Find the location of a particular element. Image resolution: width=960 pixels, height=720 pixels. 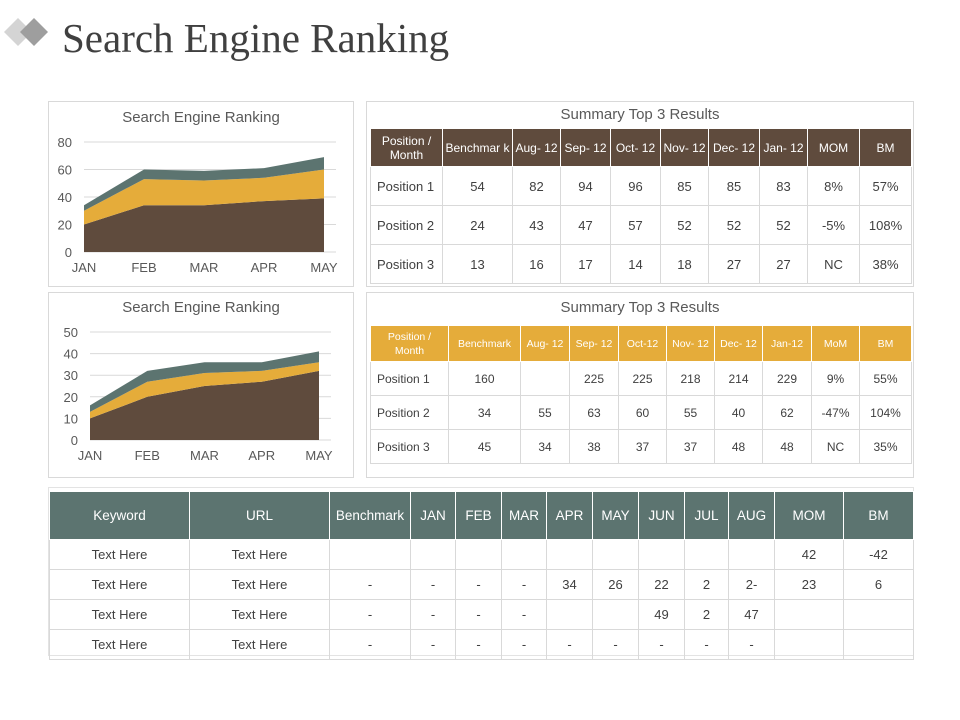

table-row: Position 3 13 16 17 14 18 27 27 NC 38% is located at coordinates (641, 264).